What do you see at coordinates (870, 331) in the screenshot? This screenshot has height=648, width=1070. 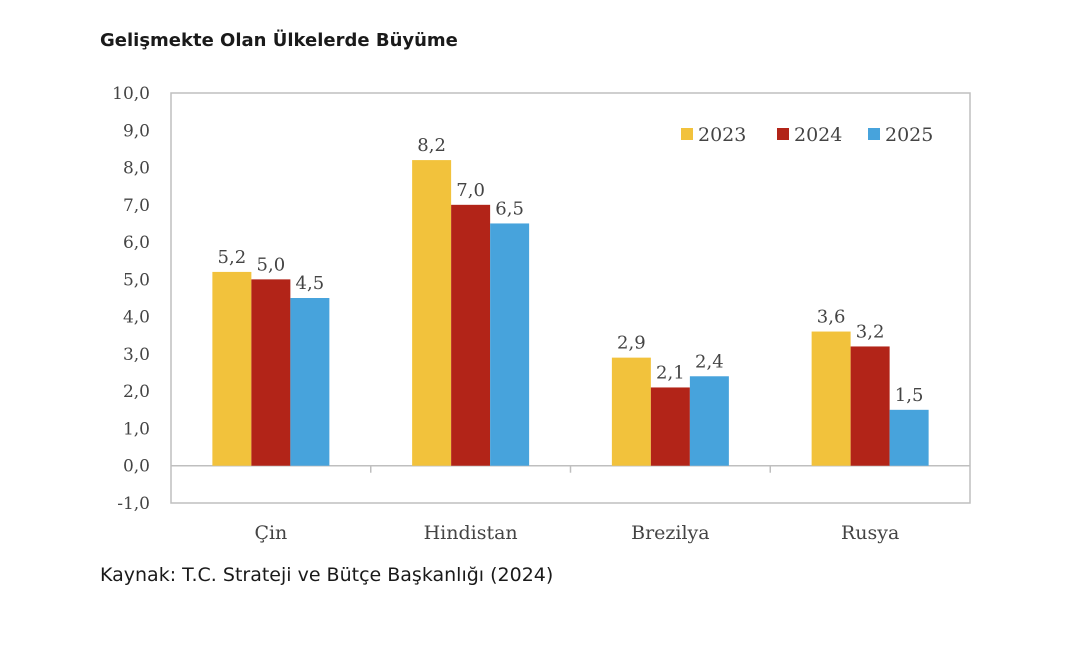 I see `data-label: 3,2` at bounding box center [870, 331].